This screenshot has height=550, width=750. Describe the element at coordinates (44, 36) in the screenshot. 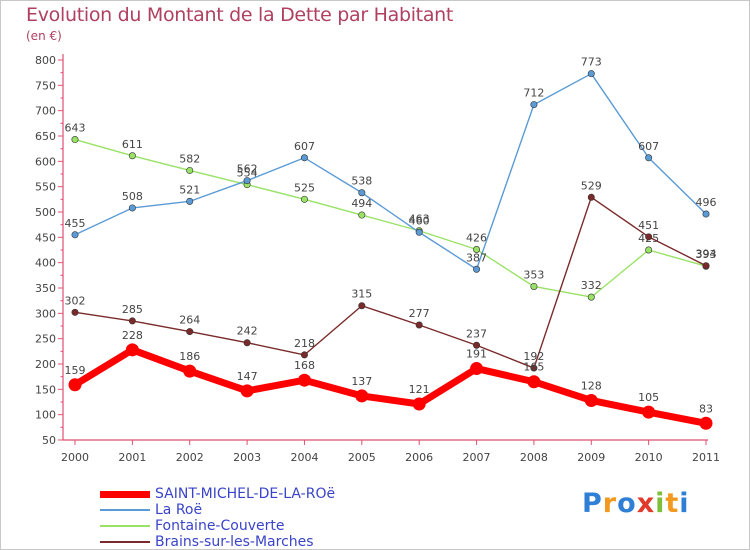

I see `chart-subtitle: (en €)` at that location.